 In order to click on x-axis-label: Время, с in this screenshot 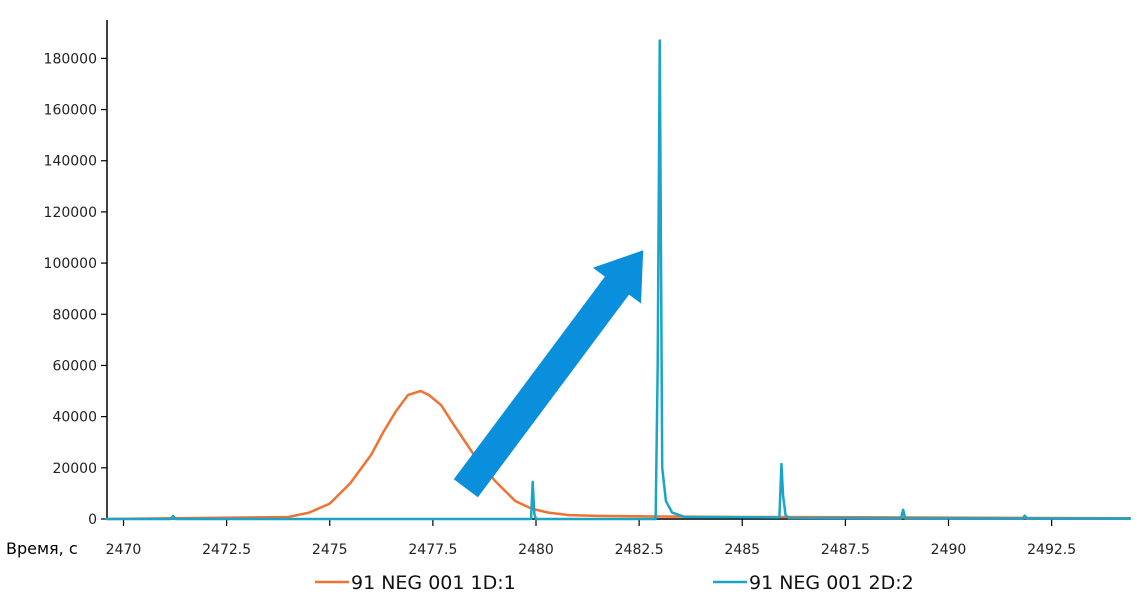, I will do `click(42, 548)`.